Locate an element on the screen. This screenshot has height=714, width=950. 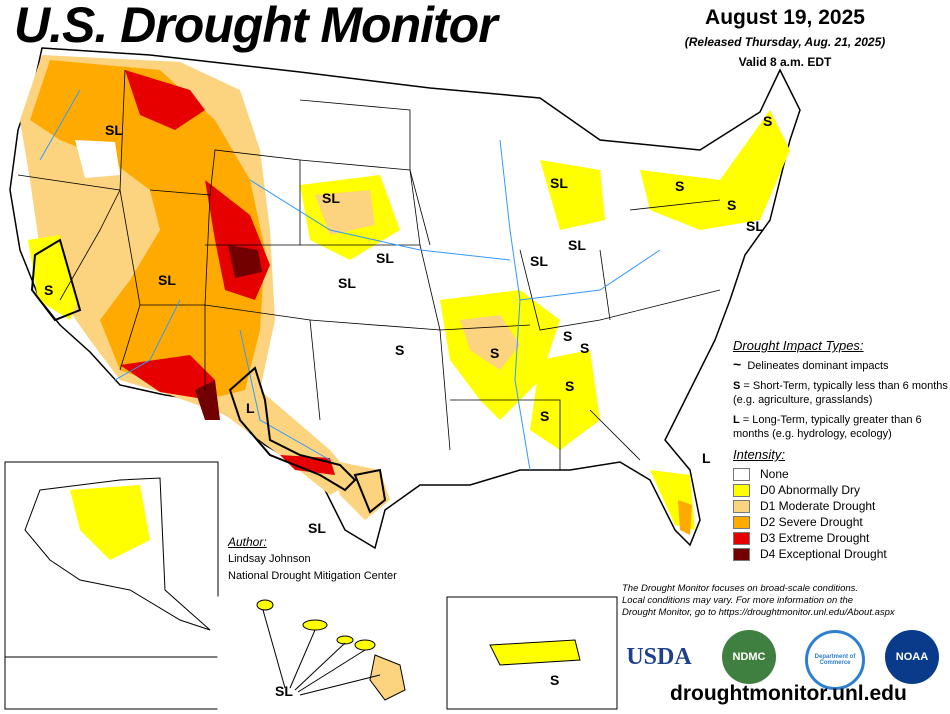
ndmc-logo: NDMC is located at coordinates (749, 657).